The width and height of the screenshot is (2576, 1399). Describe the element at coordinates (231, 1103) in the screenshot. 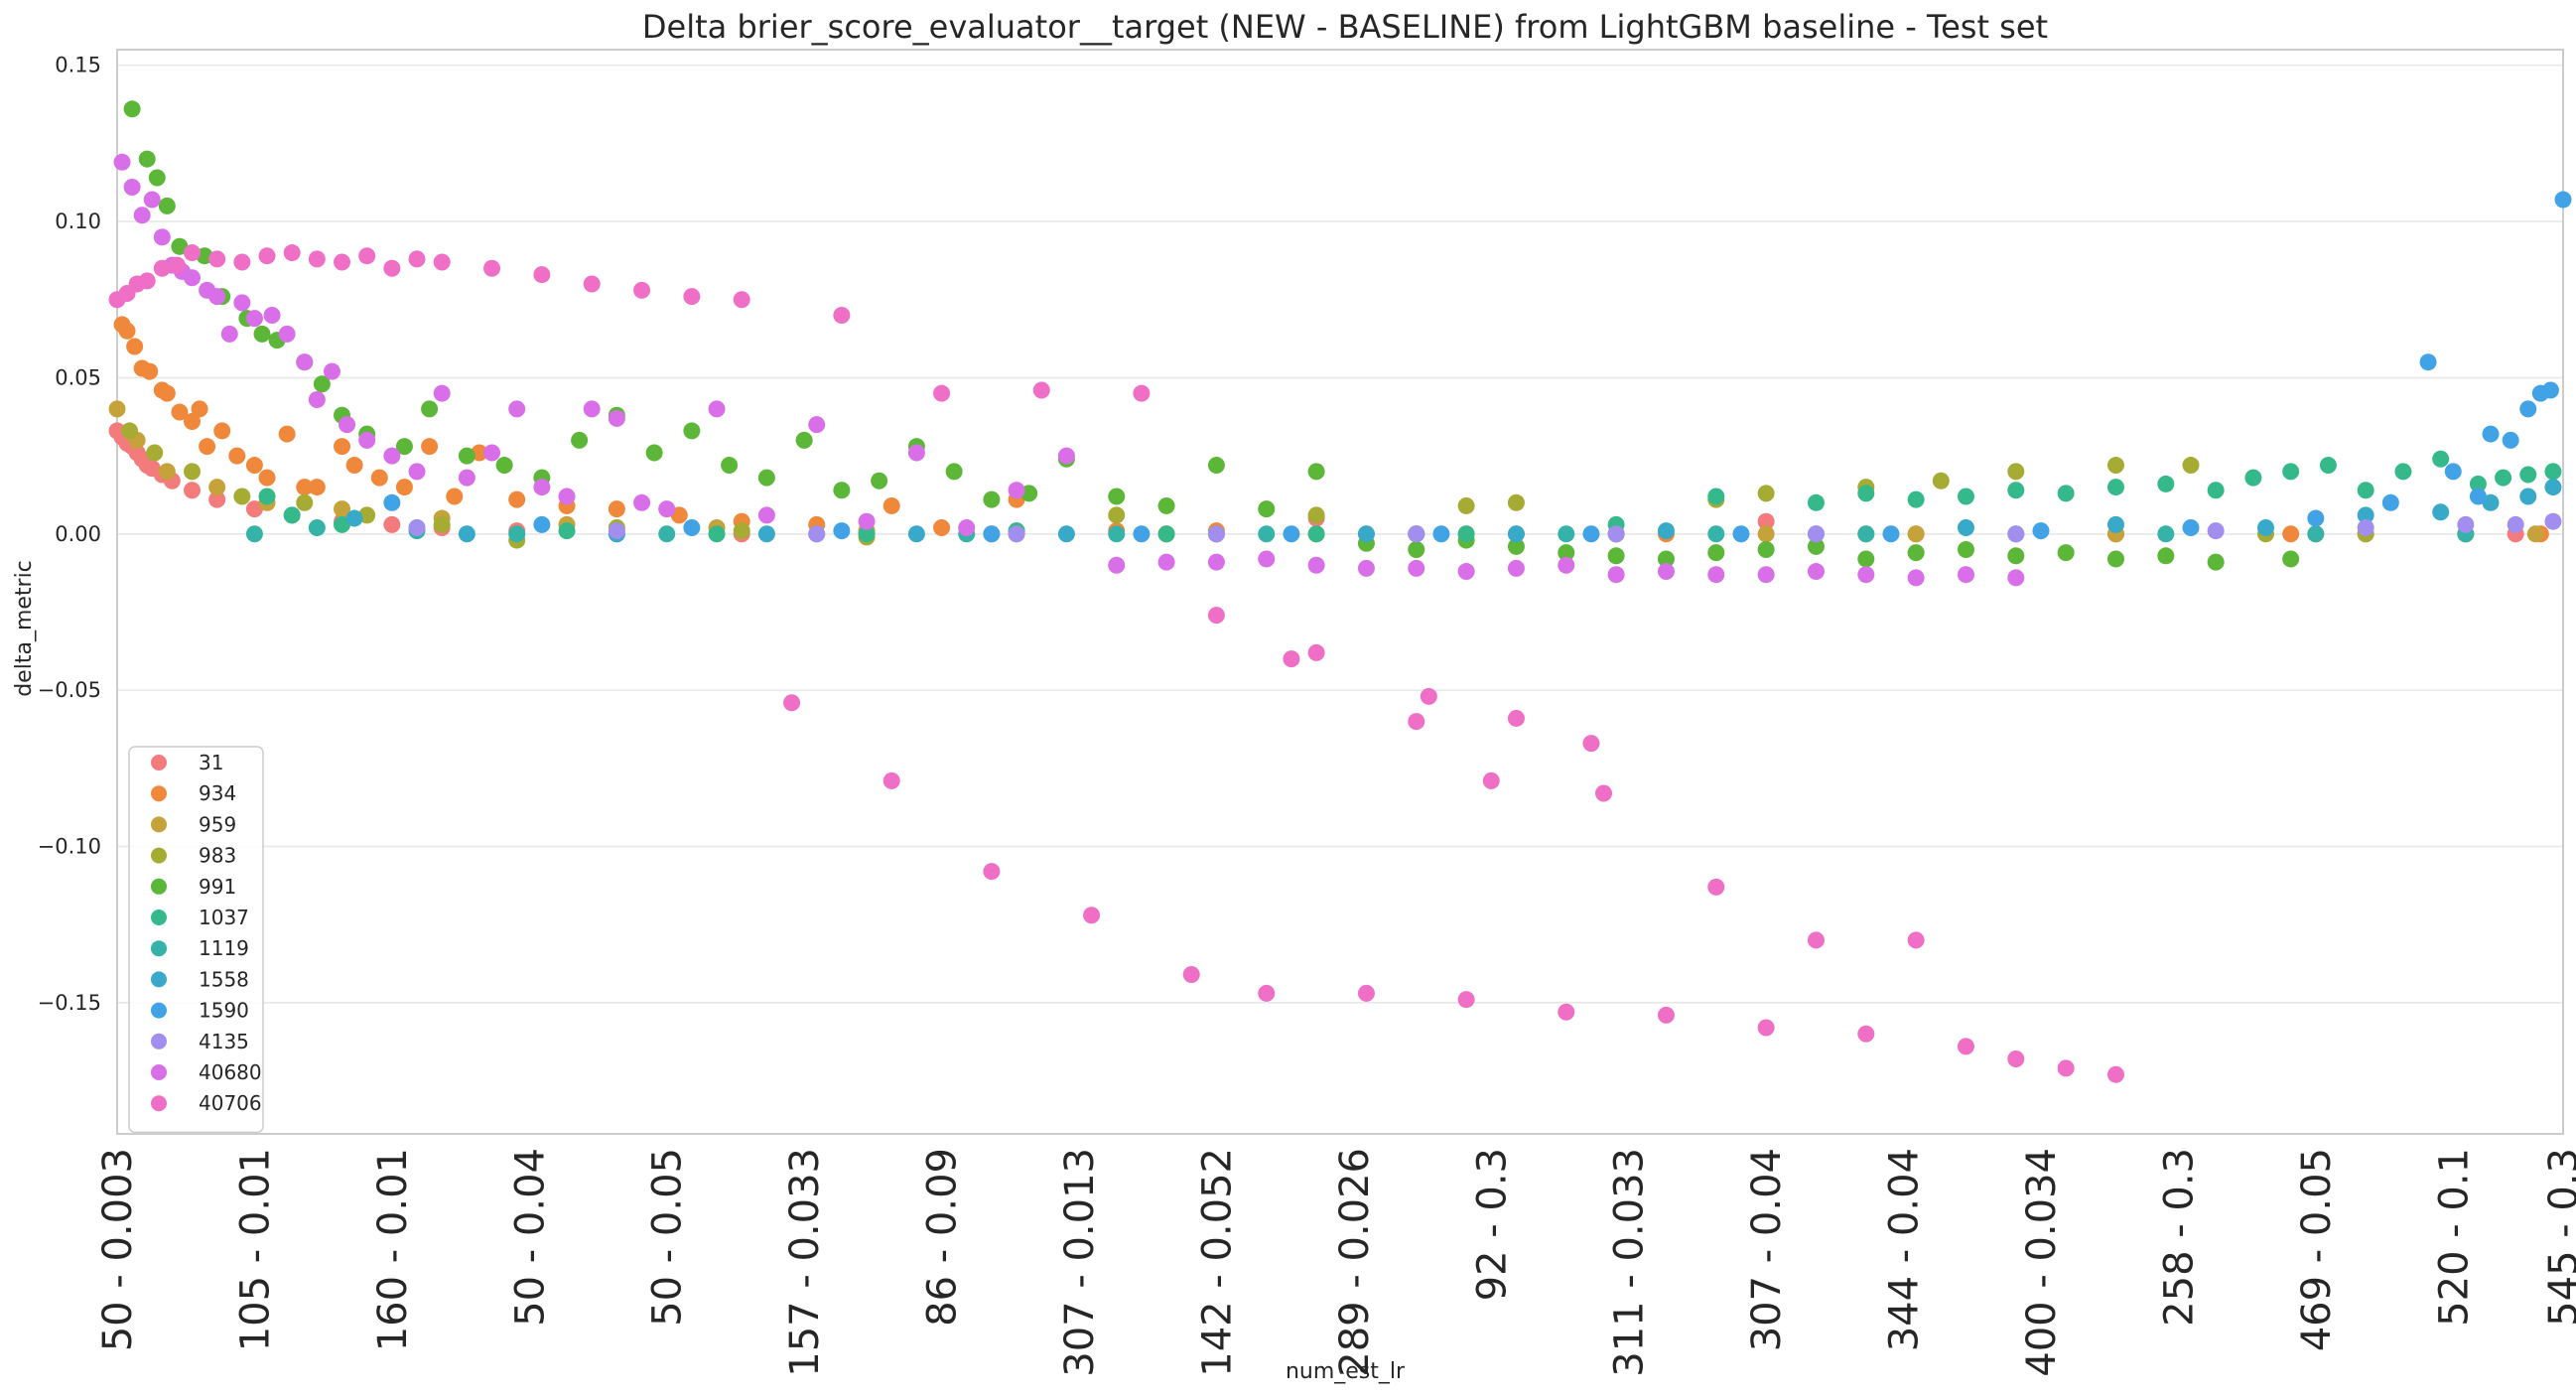

I see `legend-label: 40706` at that location.